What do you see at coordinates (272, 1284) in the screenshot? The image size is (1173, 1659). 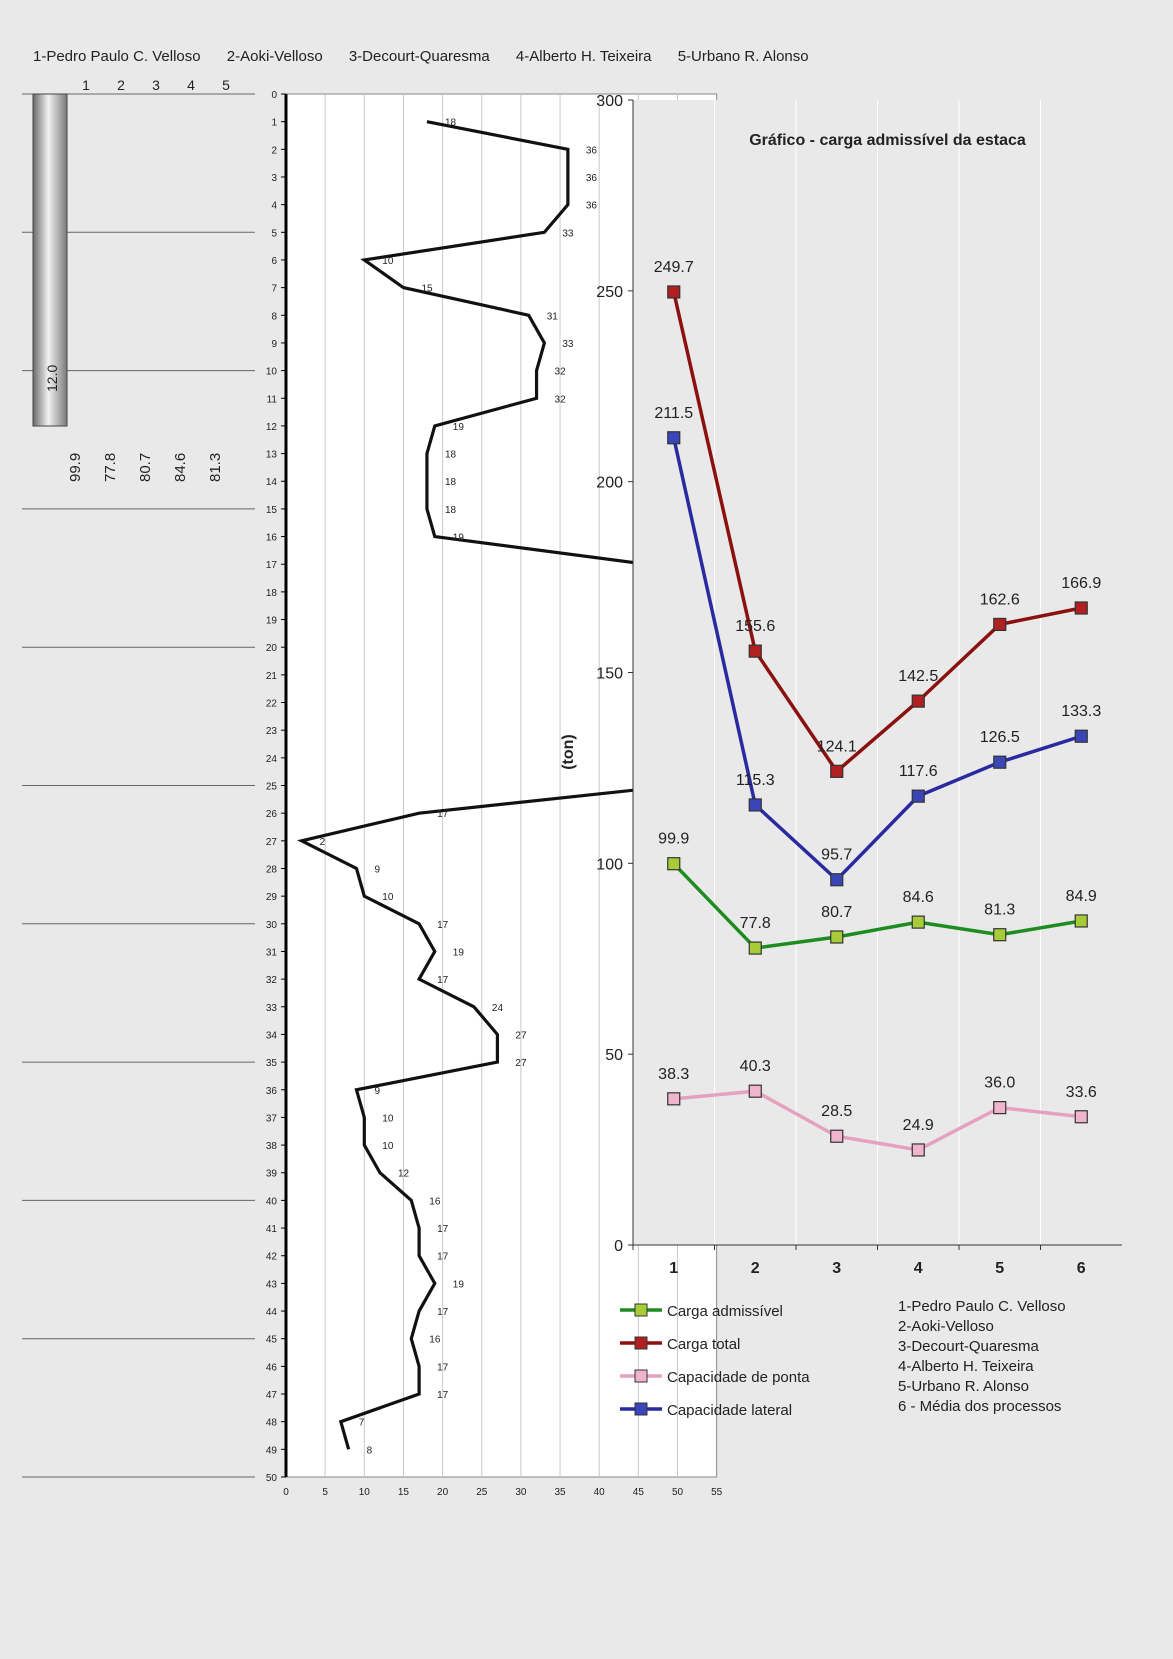 I see `spt-depth-tick-label: 43` at bounding box center [272, 1284].